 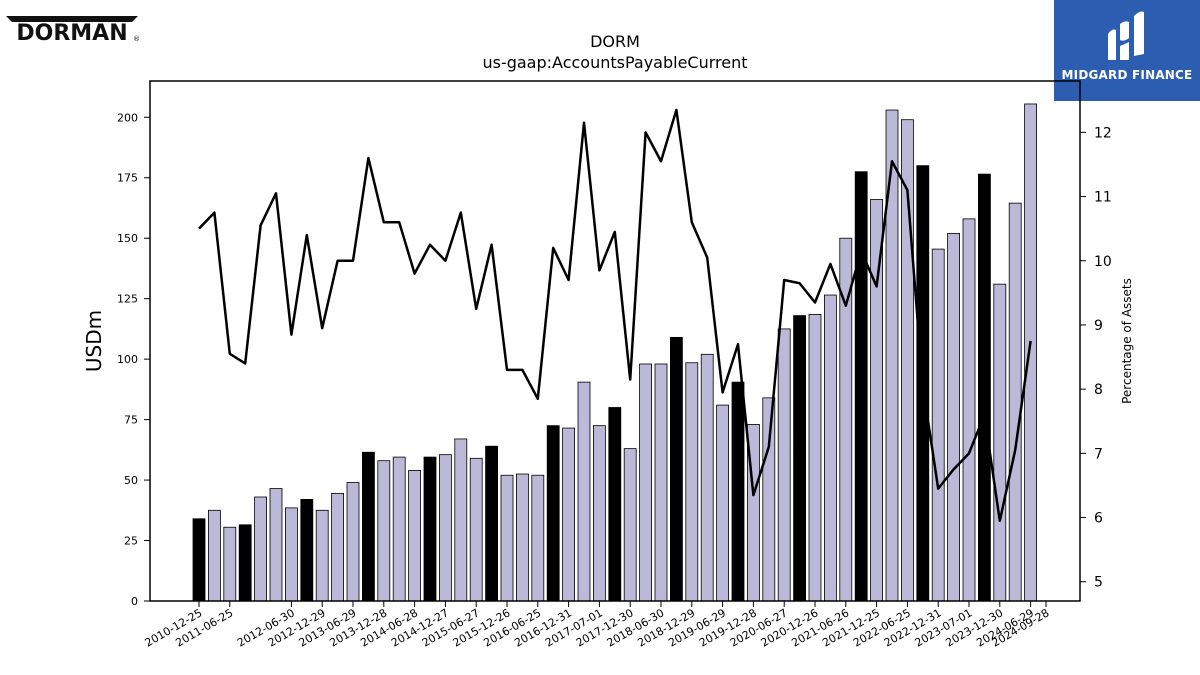 I want to click on y-tick-label-75: 75, so click(x=131, y=420).